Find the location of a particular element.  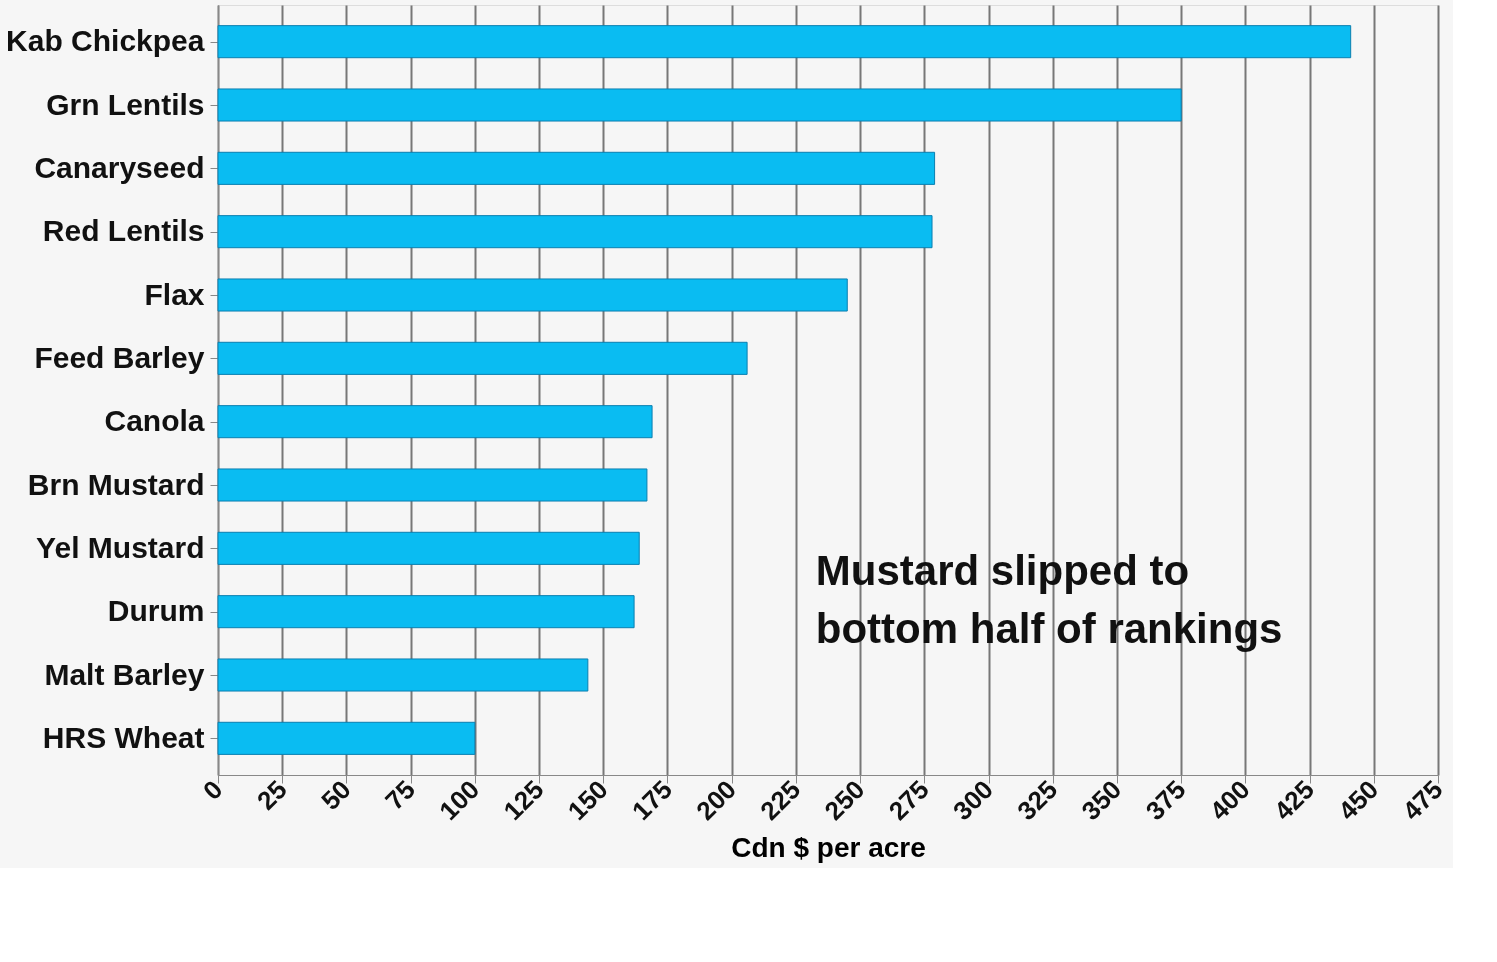

y-tick-label: Grn Lentils is located at coordinates (125, 104).